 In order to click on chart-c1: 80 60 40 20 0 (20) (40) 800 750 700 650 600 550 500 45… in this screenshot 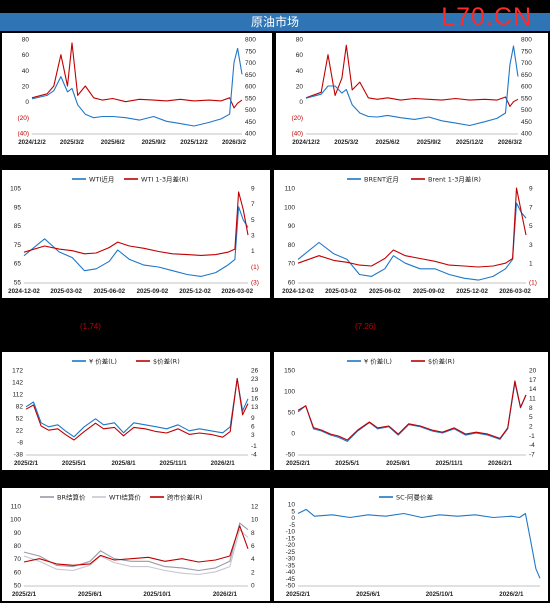, I will do `click(136, 92)`.